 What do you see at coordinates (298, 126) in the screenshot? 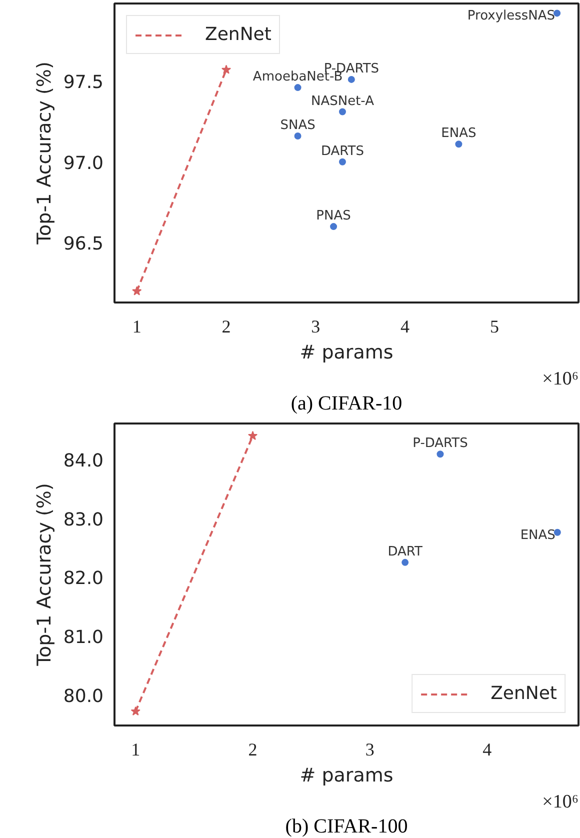
I see `annotation: SNAS` at bounding box center [298, 126].